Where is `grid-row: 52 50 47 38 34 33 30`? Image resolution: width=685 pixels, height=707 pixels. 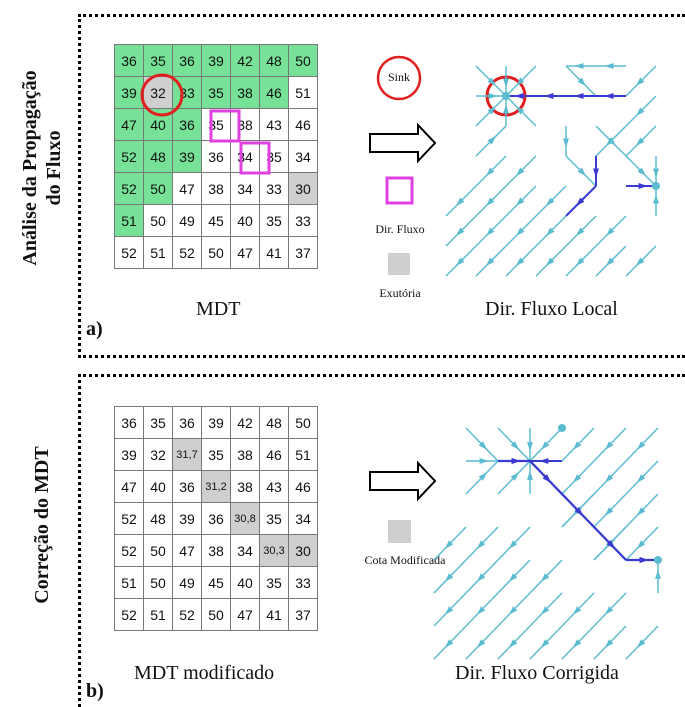
grid-row: 52 50 47 38 34 33 30 is located at coordinates (216, 188).